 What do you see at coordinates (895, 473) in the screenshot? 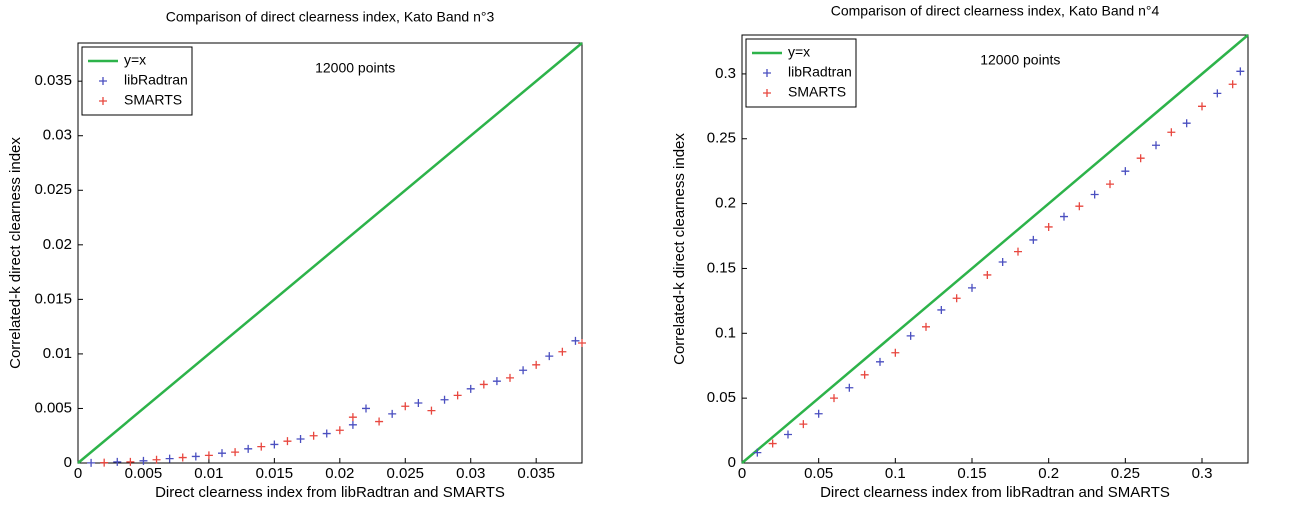
I see `x-tick-label: 0.1` at bounding box center [895, 473].